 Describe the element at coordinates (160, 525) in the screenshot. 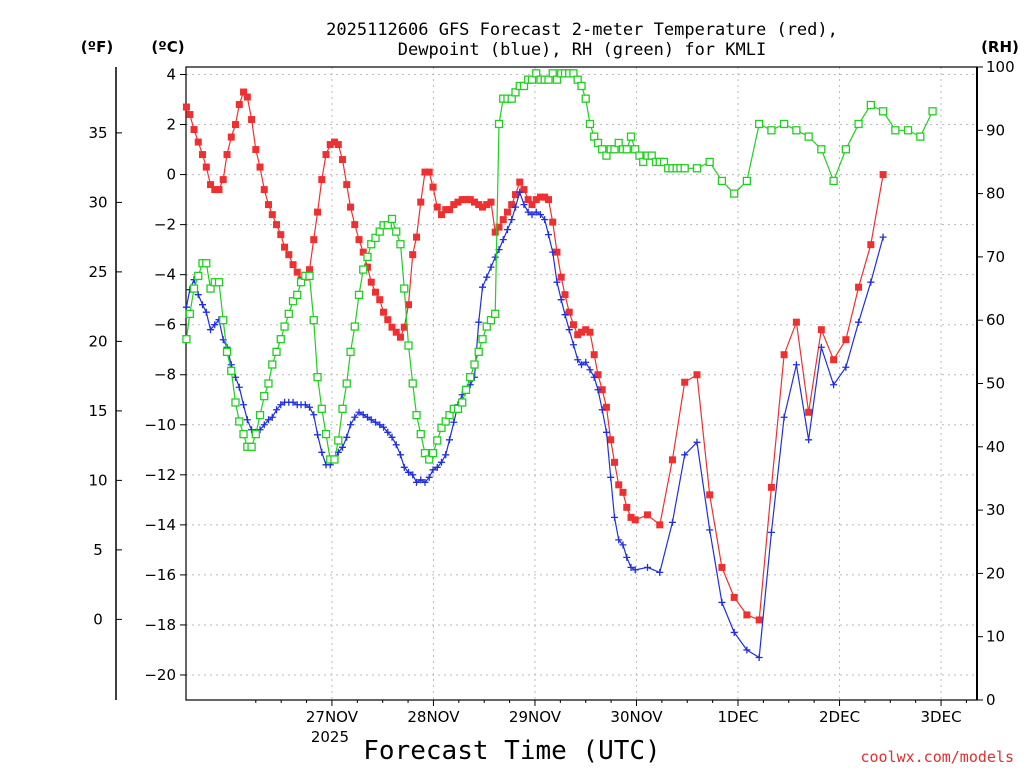

I see `celsius-tick-label: −14` at that location.